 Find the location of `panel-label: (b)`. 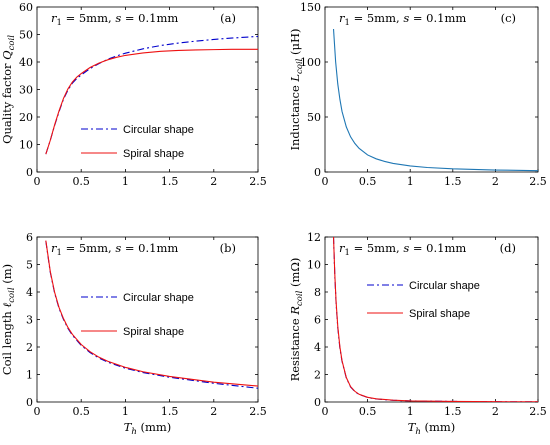

panel-label: (b) is located at coordinates (228, 248).